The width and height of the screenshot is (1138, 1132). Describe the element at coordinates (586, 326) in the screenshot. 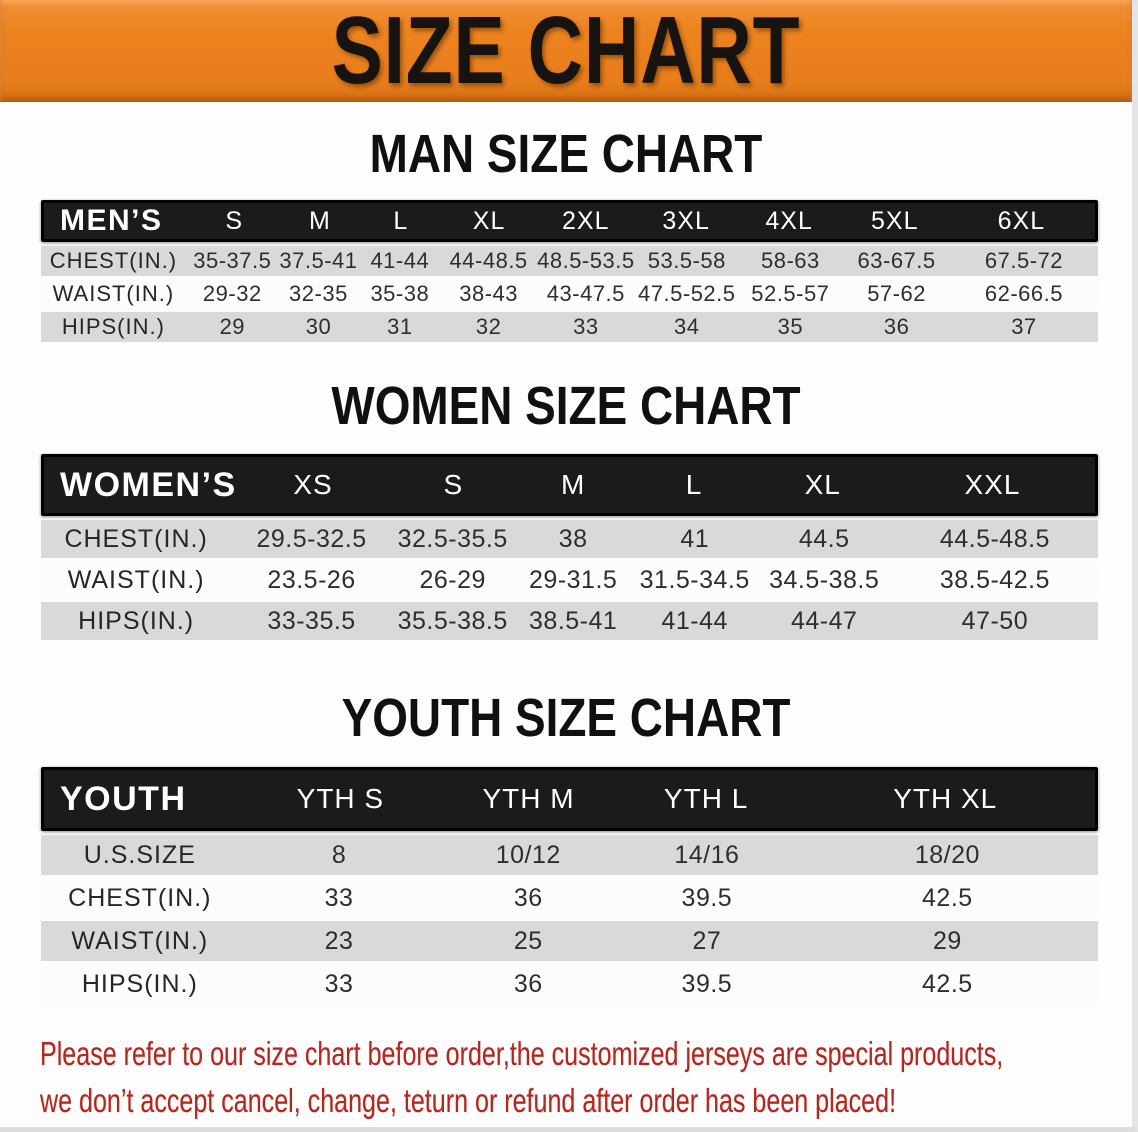

I see `men-measurement-value: 33` at that location.